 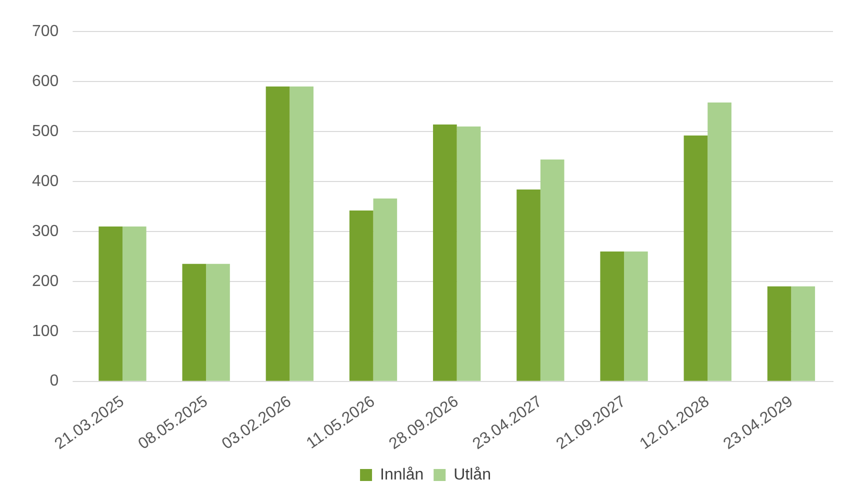 What do you see at coordinates (45, 31) in the screenshot?
I see `y-tick-label: 700` at bounding box center [45, 31].